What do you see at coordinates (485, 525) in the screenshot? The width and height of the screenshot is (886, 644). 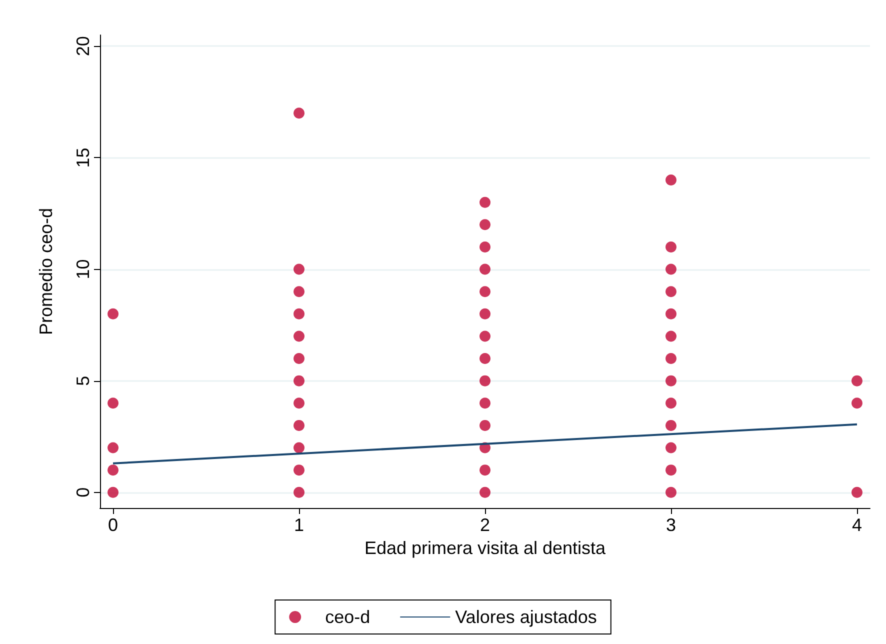 I see `x-tick-label: 2` at bounding box center [485, 525].